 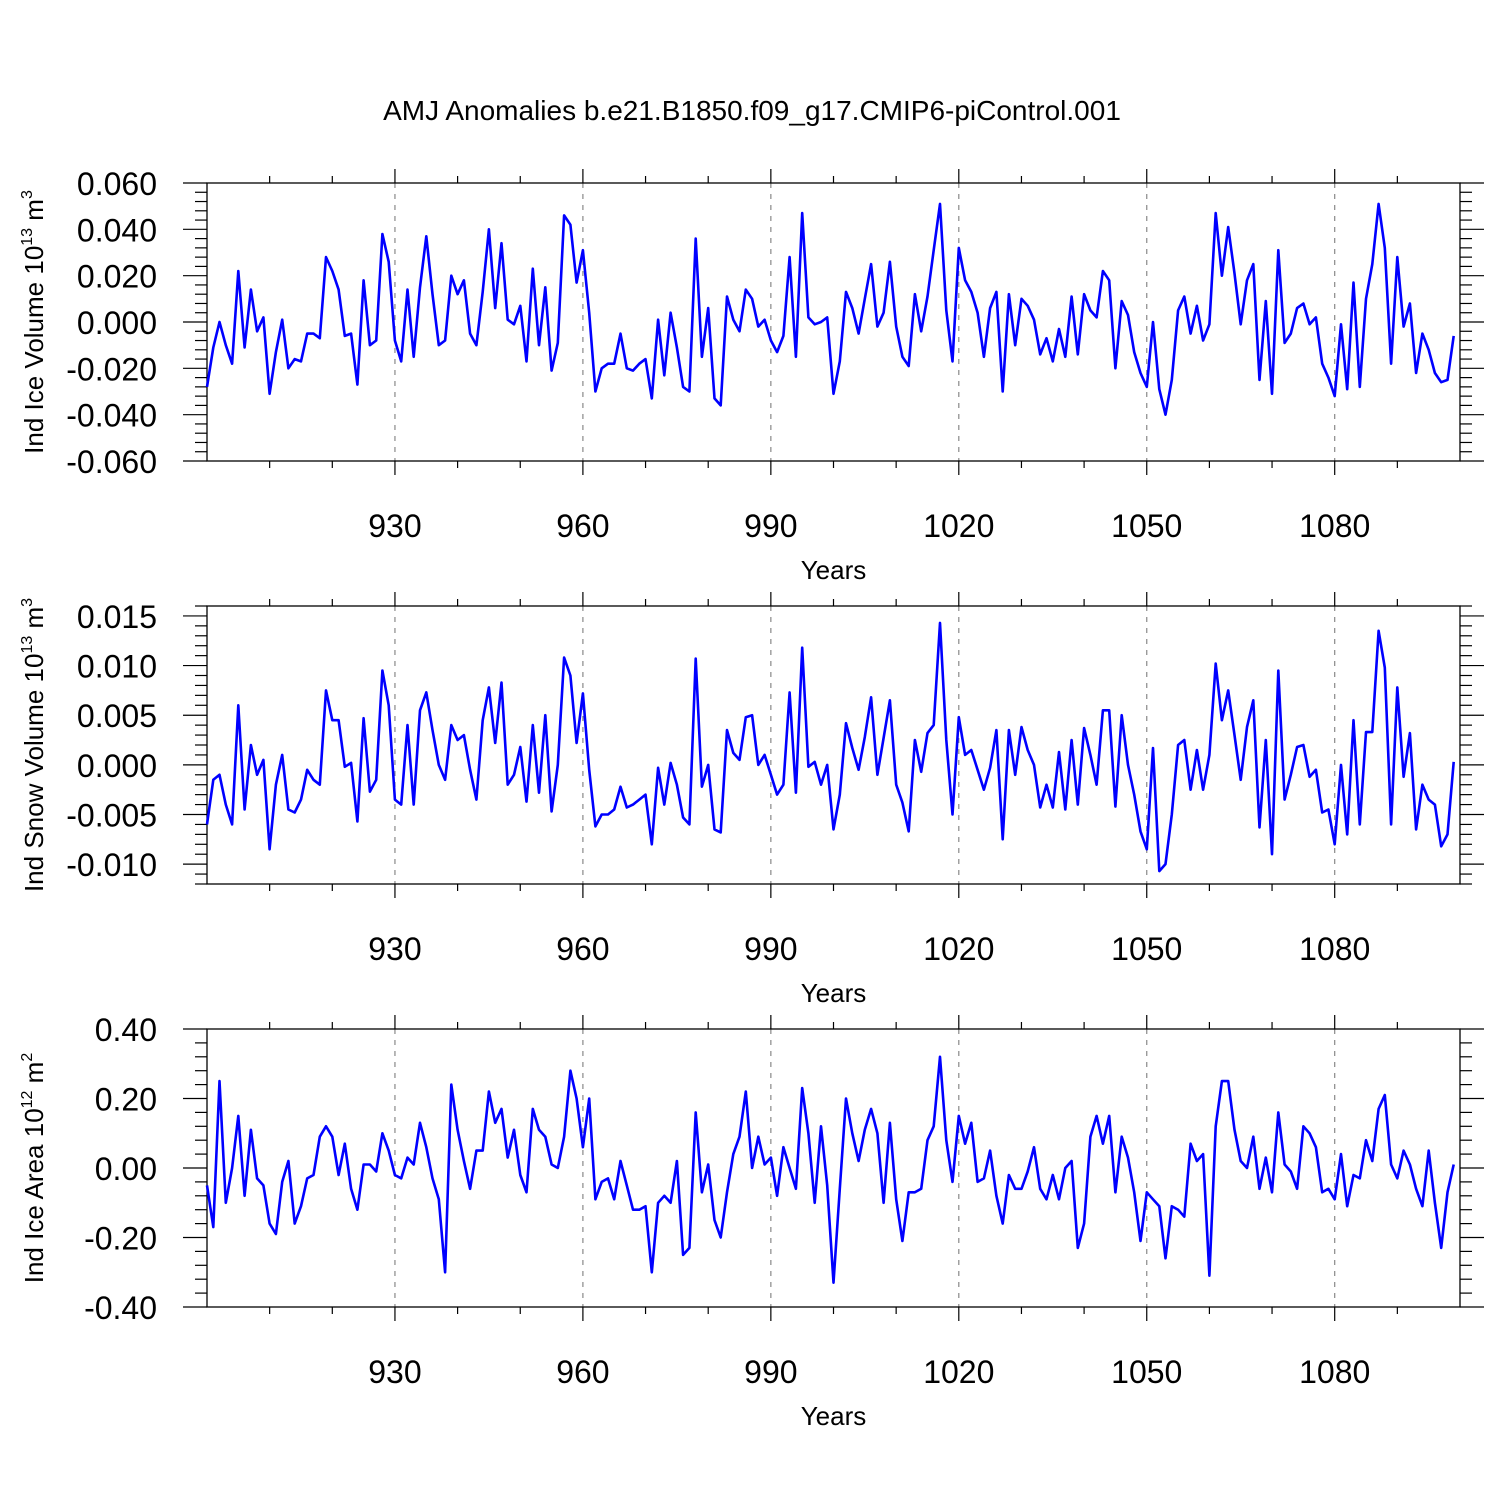 What do you see at coordinates (830, 747) in the screenshot?
I see `snow-volume-series-line` at bounding box center [830, 747].